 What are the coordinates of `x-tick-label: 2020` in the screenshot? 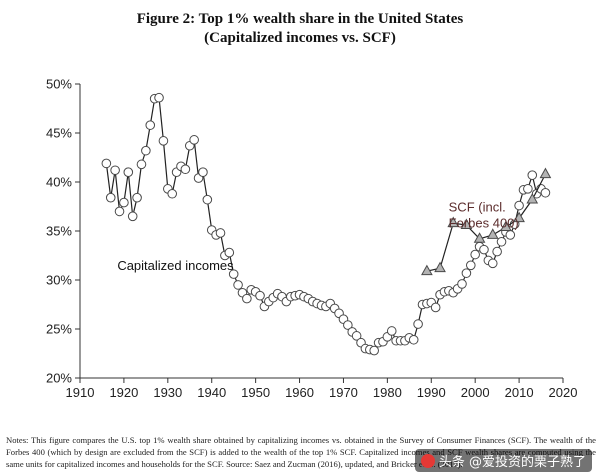 It's located at (563, 392).